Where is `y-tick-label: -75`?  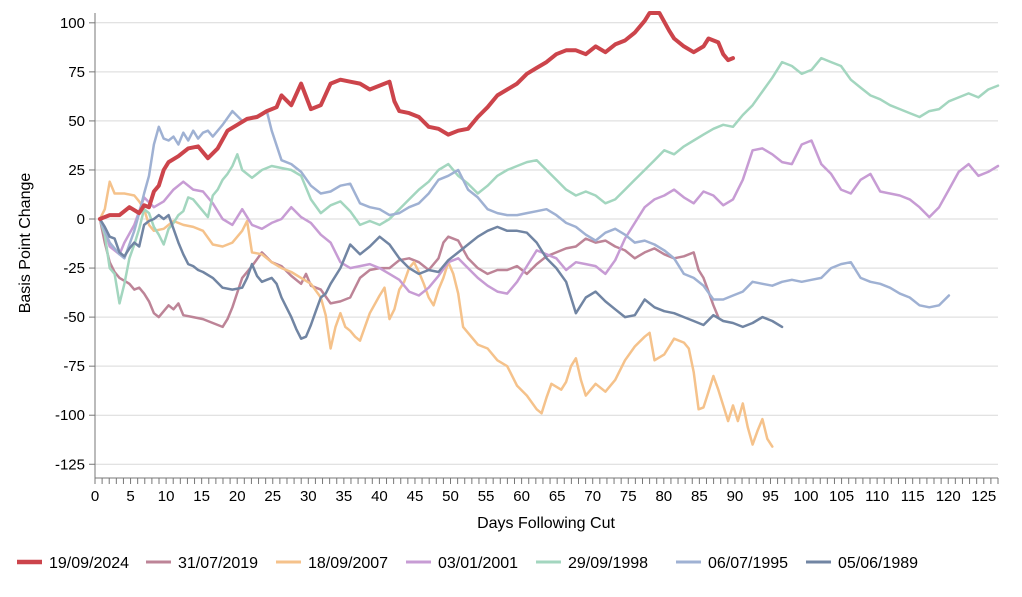
y-tick-label: -75 is located at coordinates (74, 366).